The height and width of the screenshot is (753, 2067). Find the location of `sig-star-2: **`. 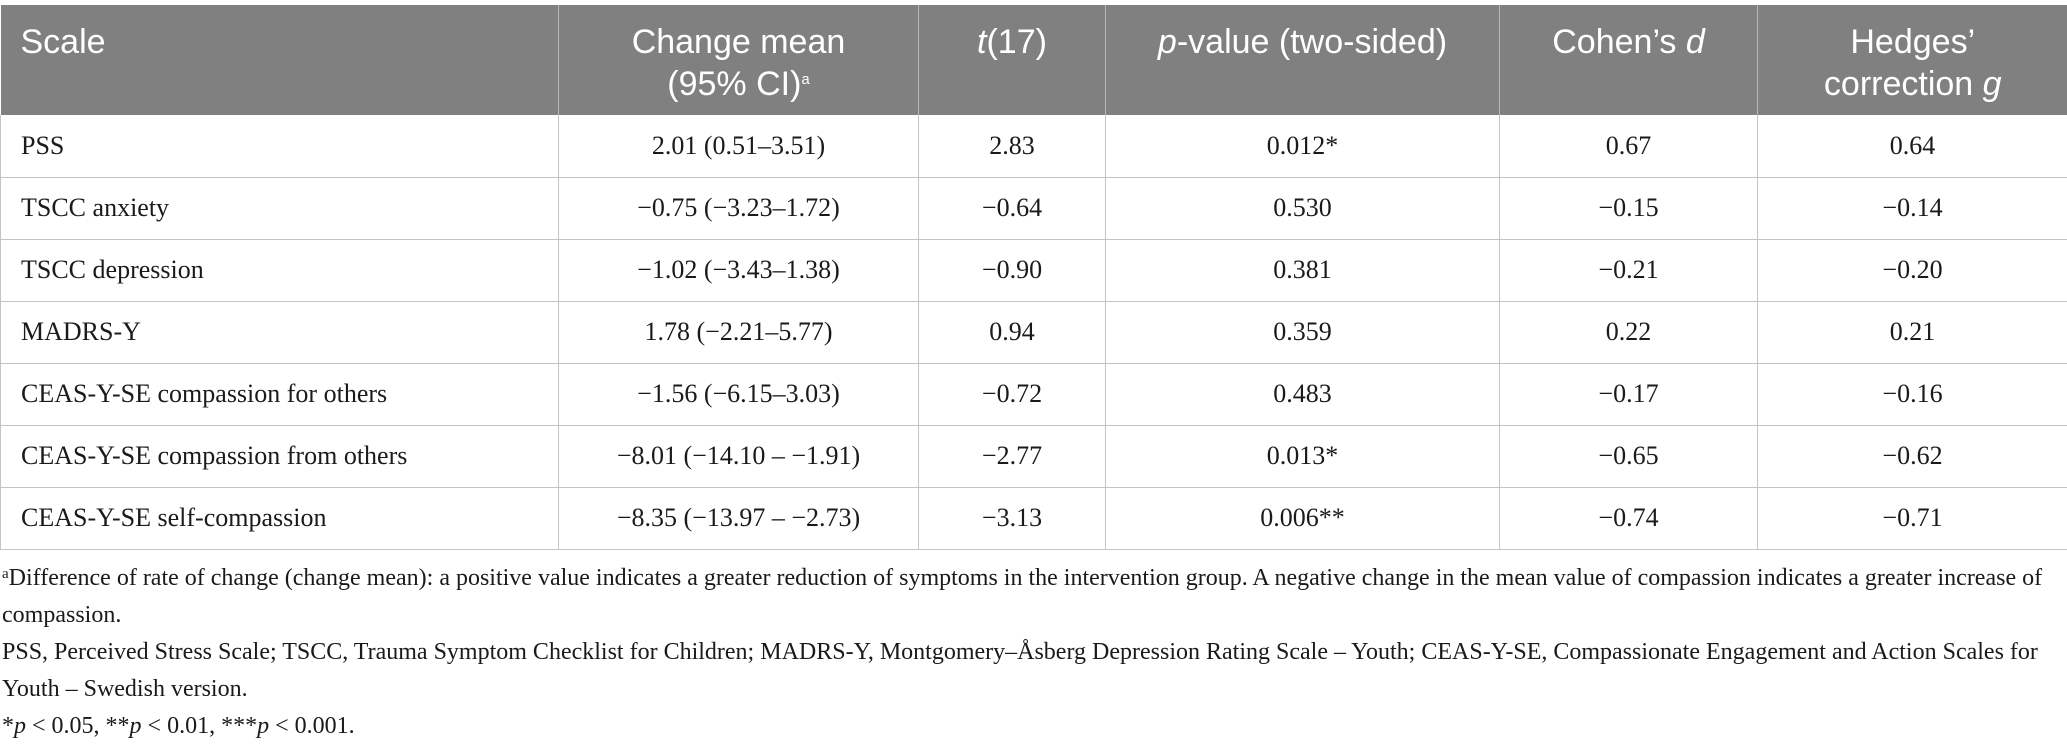

sig-star-2: ** is located at coordinates (117, 725).